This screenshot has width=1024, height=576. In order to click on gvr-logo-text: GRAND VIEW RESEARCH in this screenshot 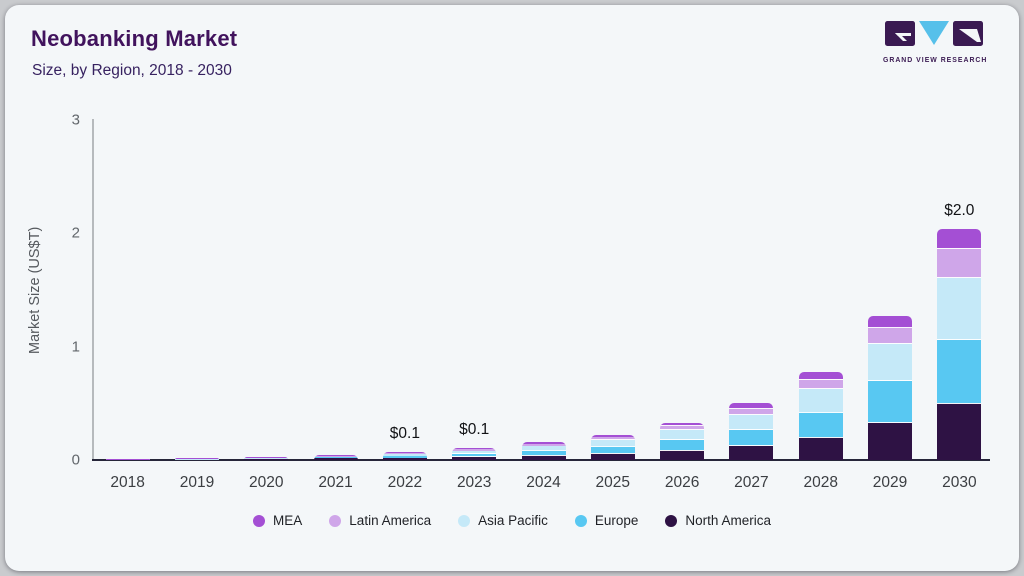, I will do `click(935, 60)`.